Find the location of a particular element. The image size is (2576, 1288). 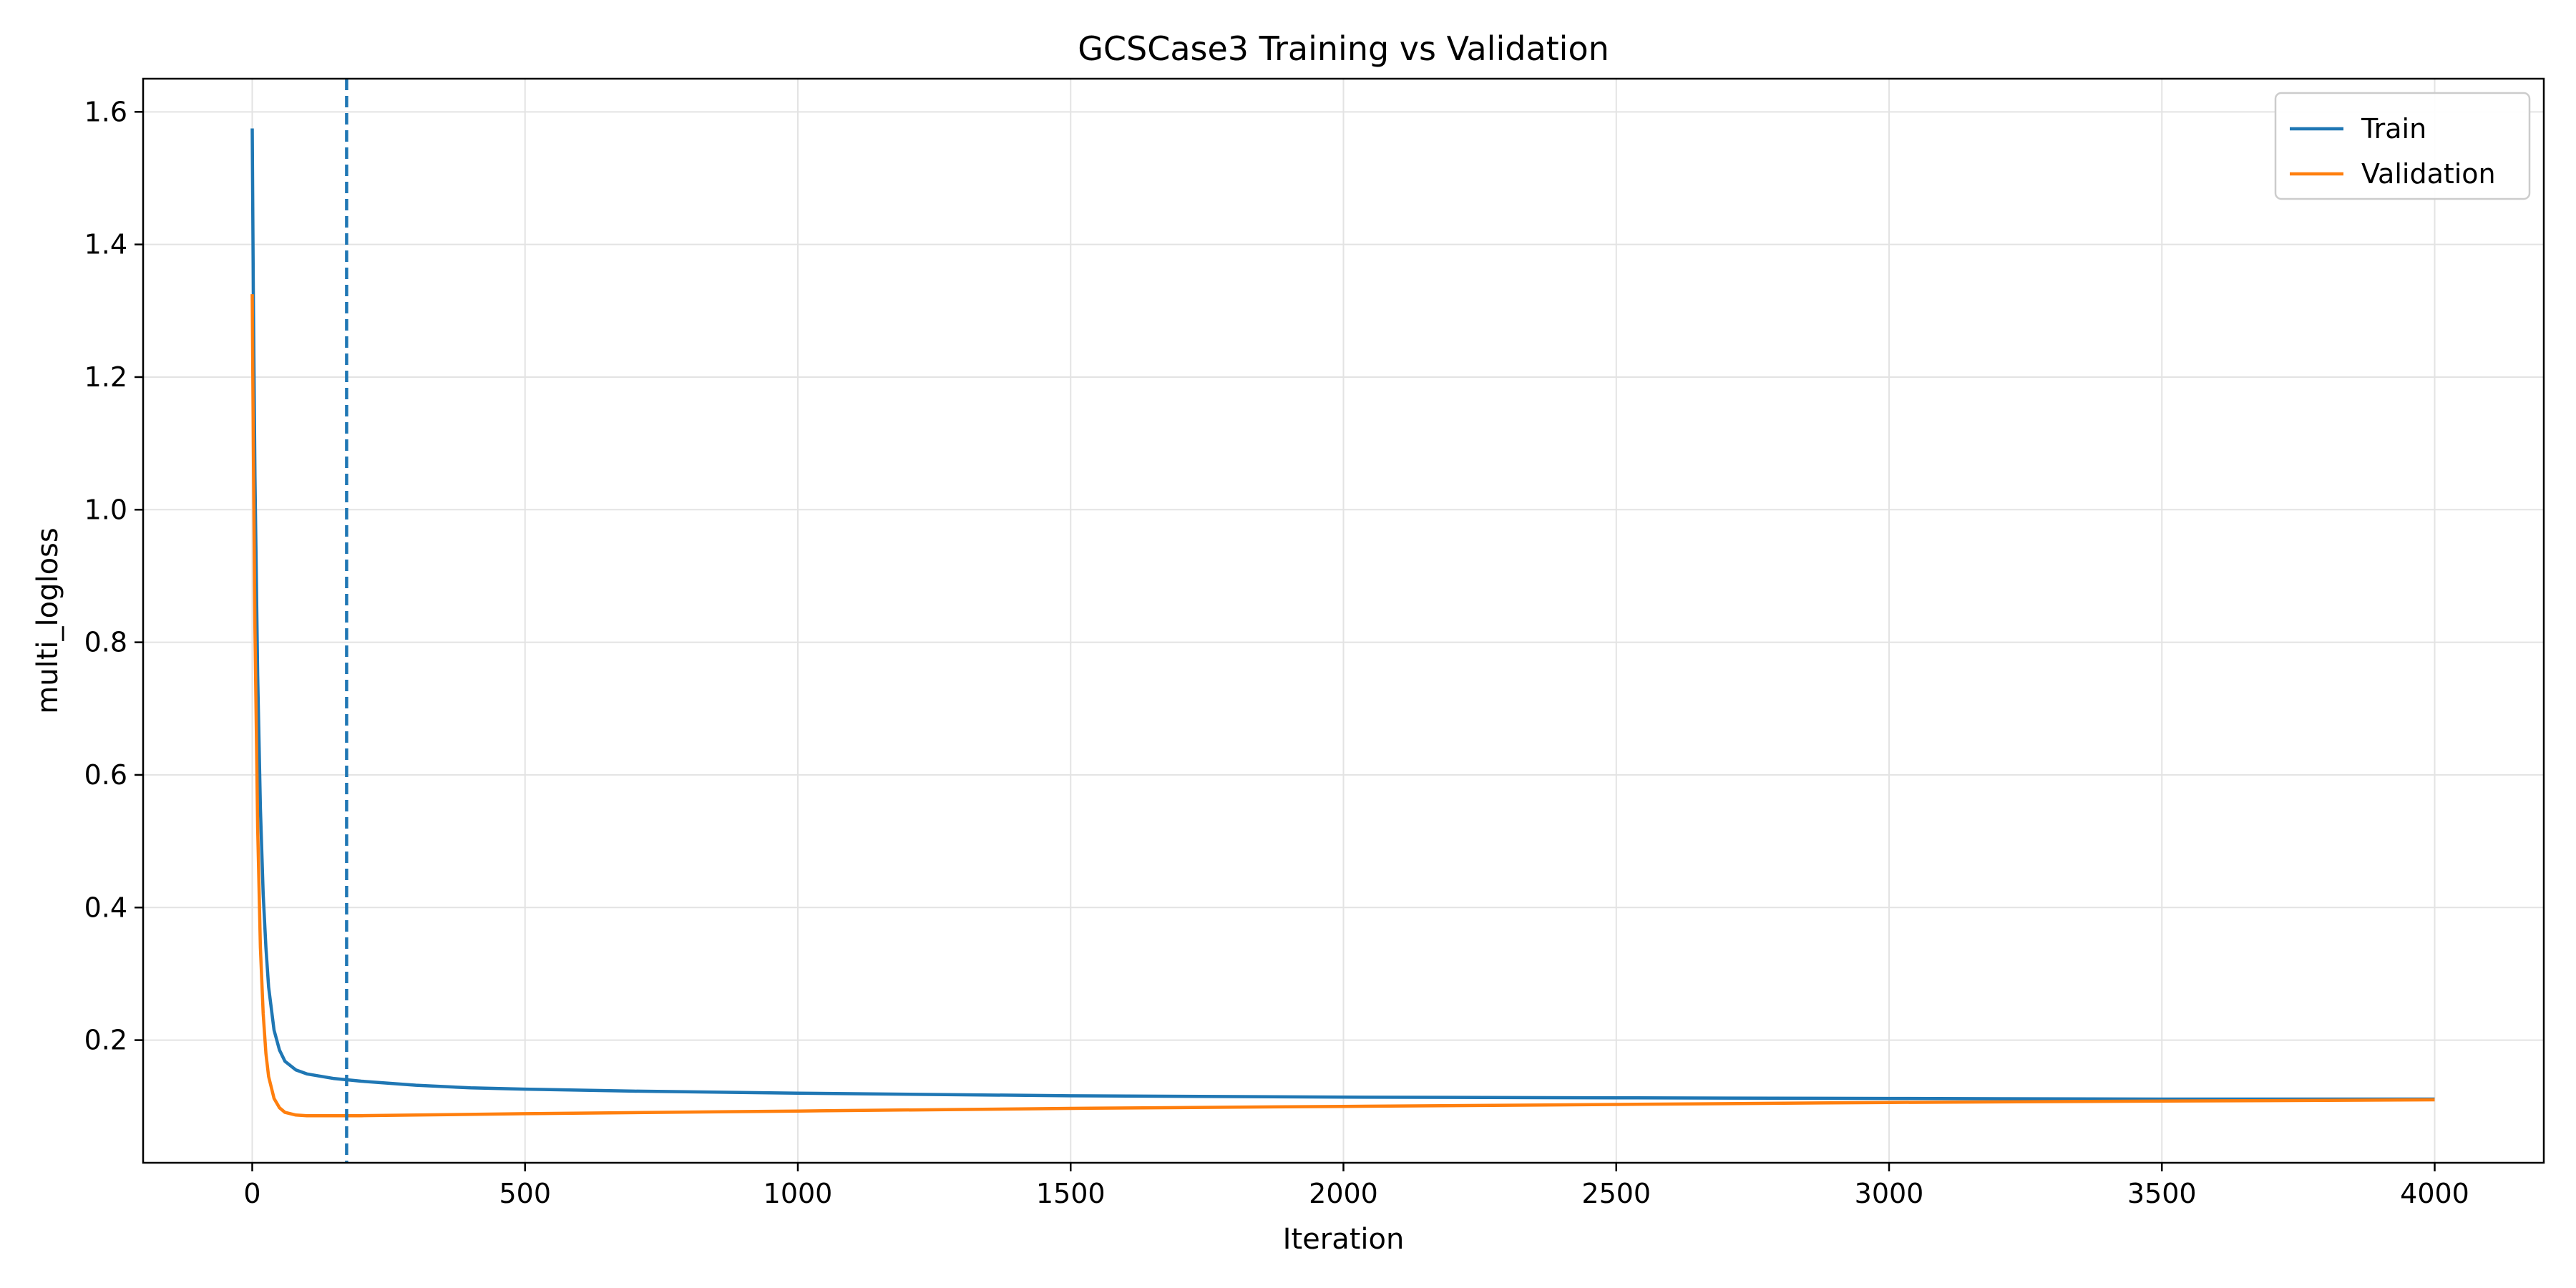

y-tick-label: 1.6 is located at coordinates (105, 111).